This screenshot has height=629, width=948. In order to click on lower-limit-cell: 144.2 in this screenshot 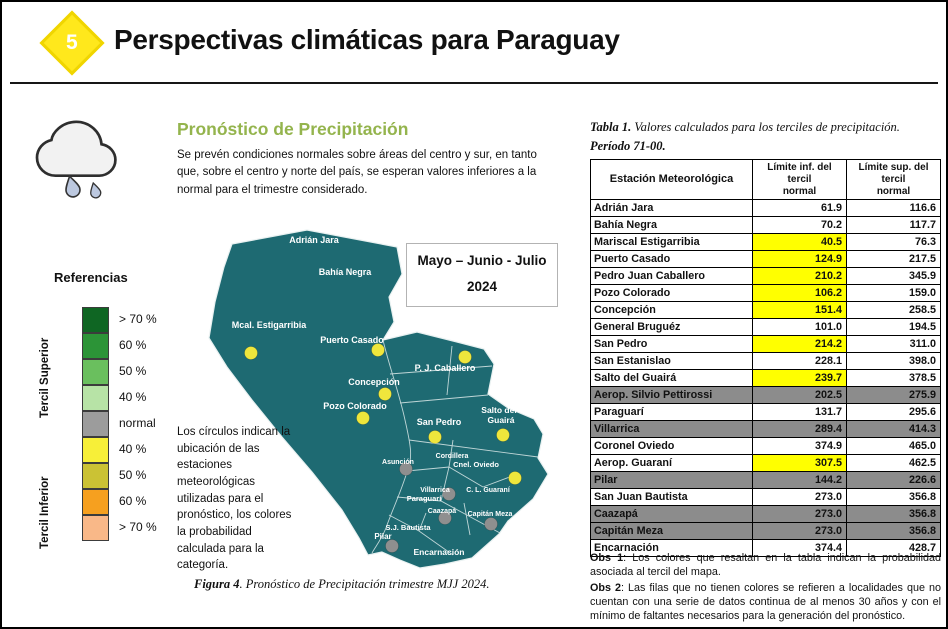, I will do `click(799, 480)`.